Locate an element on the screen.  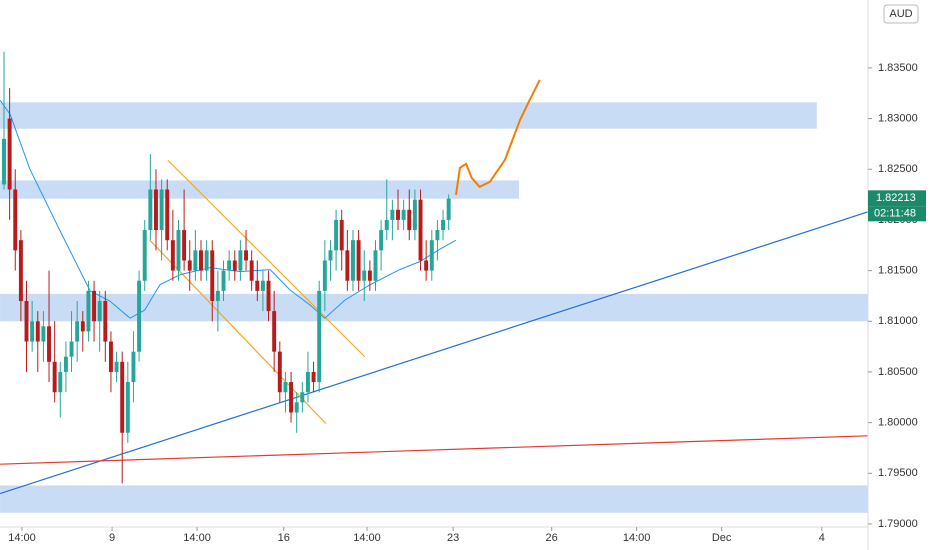
y-tick-label: 1.80000 is located at coordinates (898, 423).